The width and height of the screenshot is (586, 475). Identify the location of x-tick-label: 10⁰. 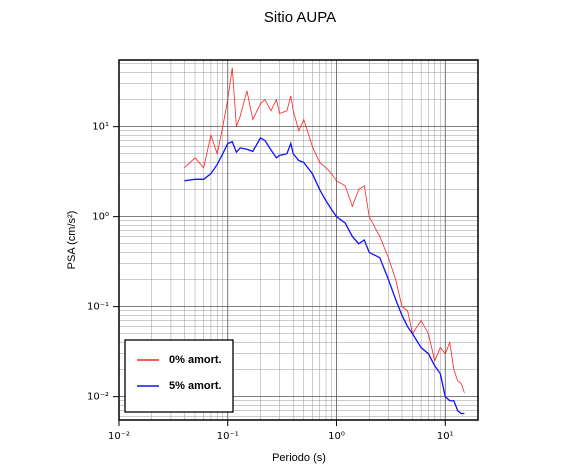
(336, 436).